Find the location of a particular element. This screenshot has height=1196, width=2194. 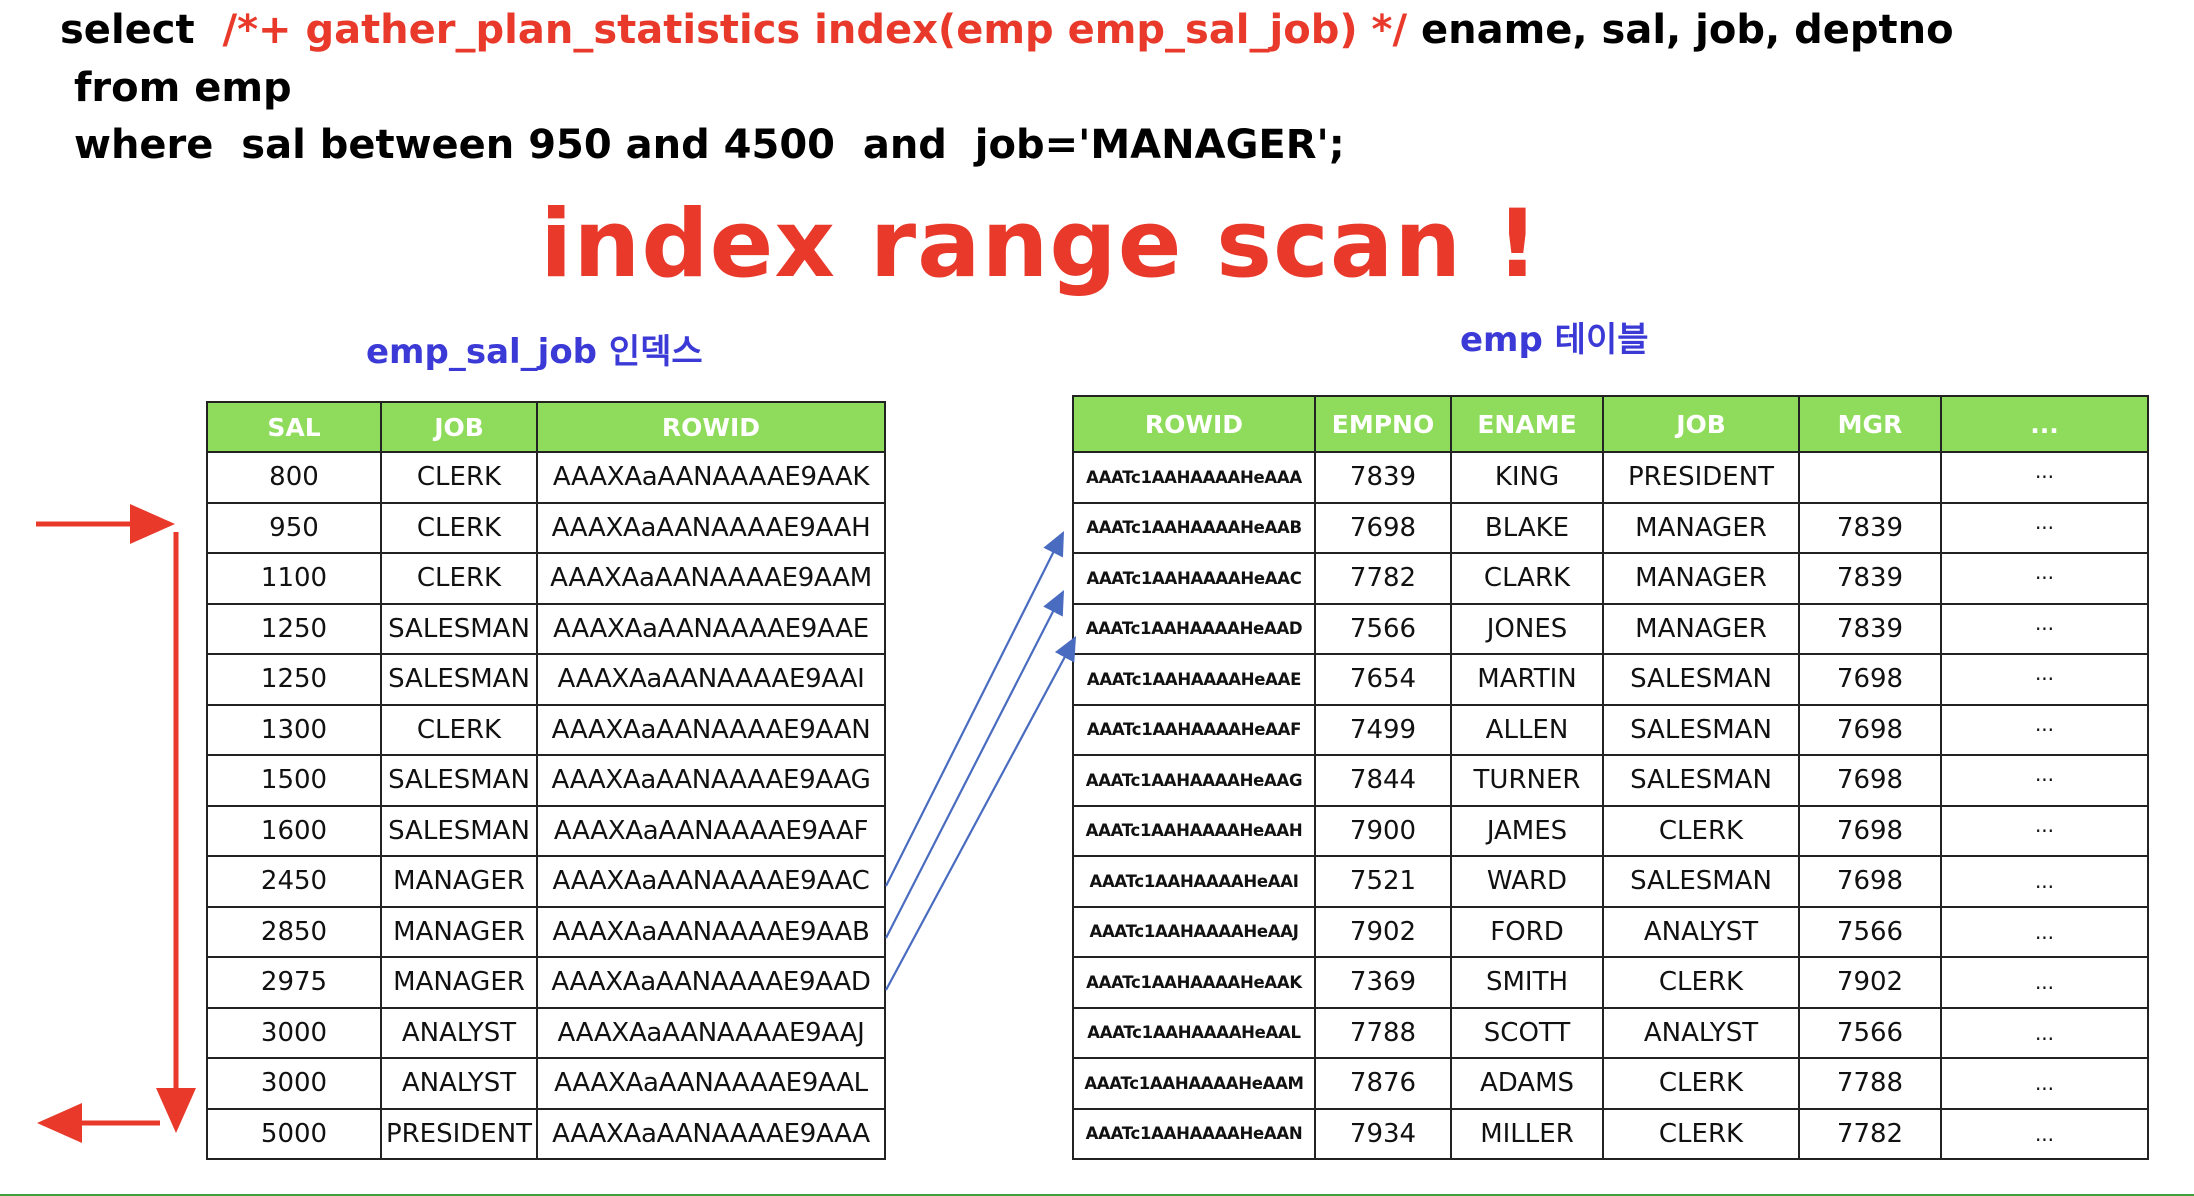

emp-table-cell: FORD is located at coordinates (1527, 931).